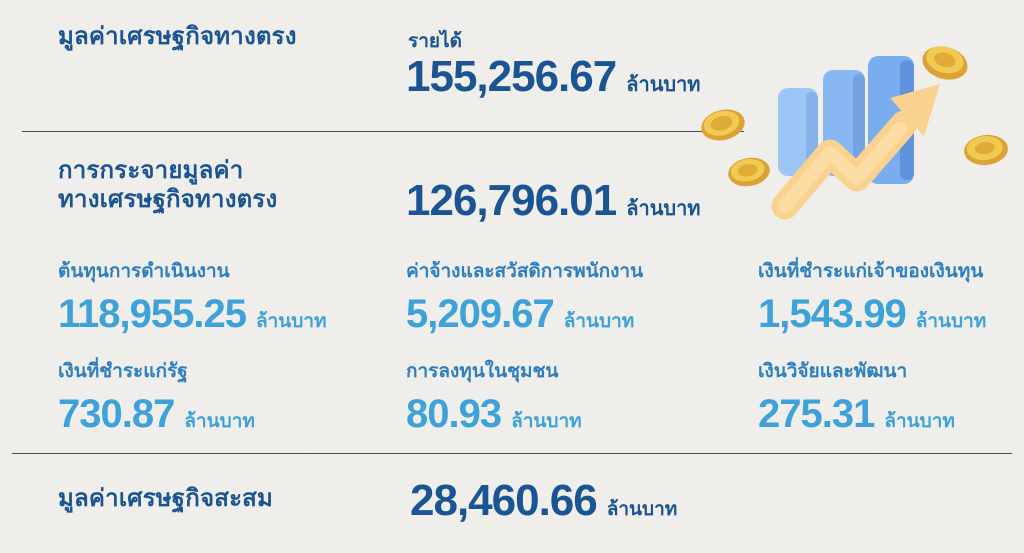  I want to click on section-divider-top, so click(383, 131).